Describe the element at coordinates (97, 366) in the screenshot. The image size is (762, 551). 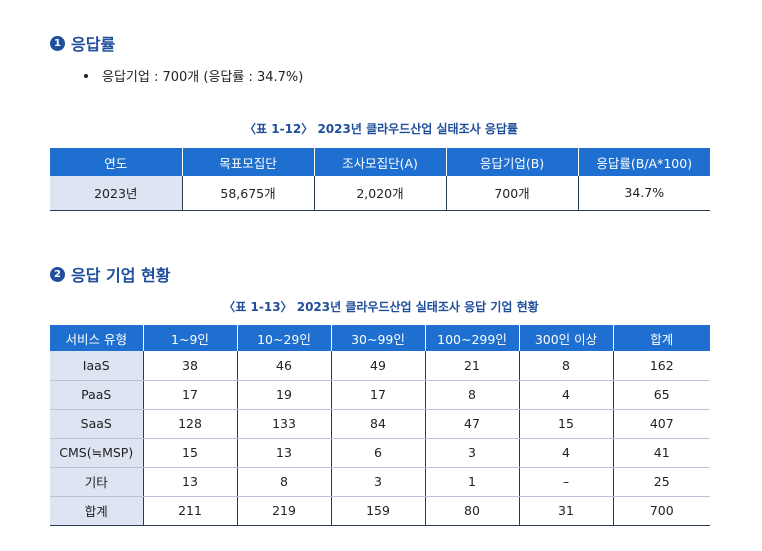
I see `row-header-cell: IaaS` at that location.